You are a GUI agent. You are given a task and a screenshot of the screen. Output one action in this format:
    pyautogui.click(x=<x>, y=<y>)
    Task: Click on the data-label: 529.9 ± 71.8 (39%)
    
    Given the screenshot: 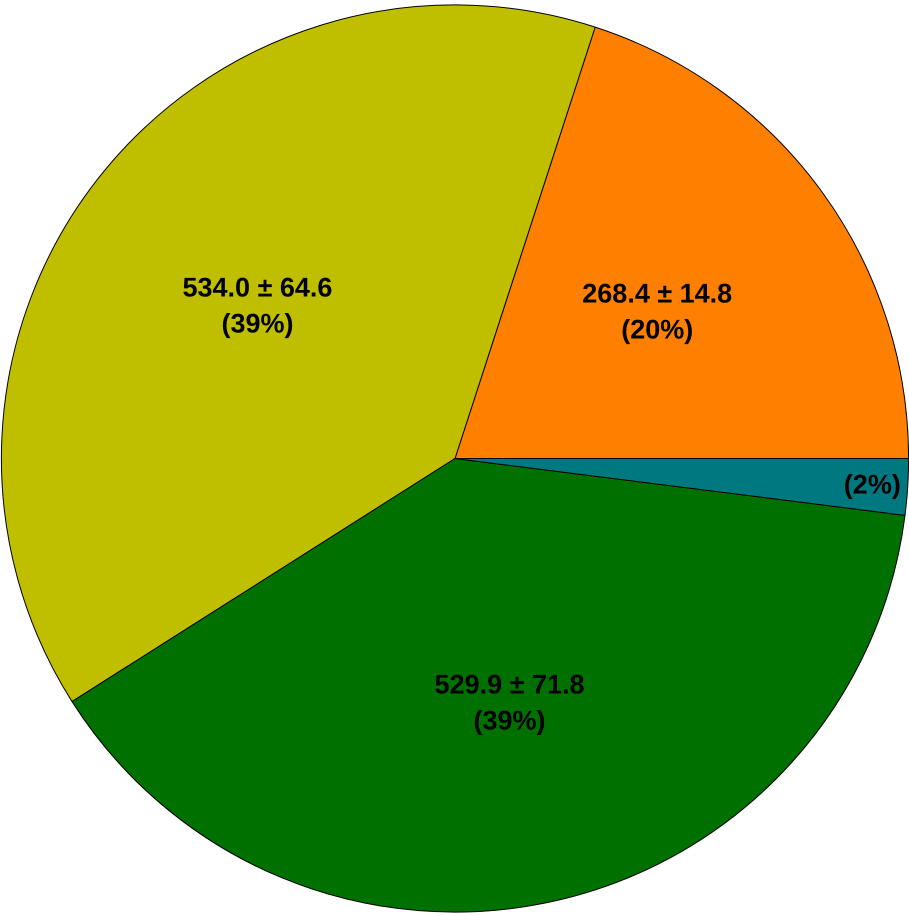 What is the action you would take?
    pyautogui.click(x=509, y=702)
    